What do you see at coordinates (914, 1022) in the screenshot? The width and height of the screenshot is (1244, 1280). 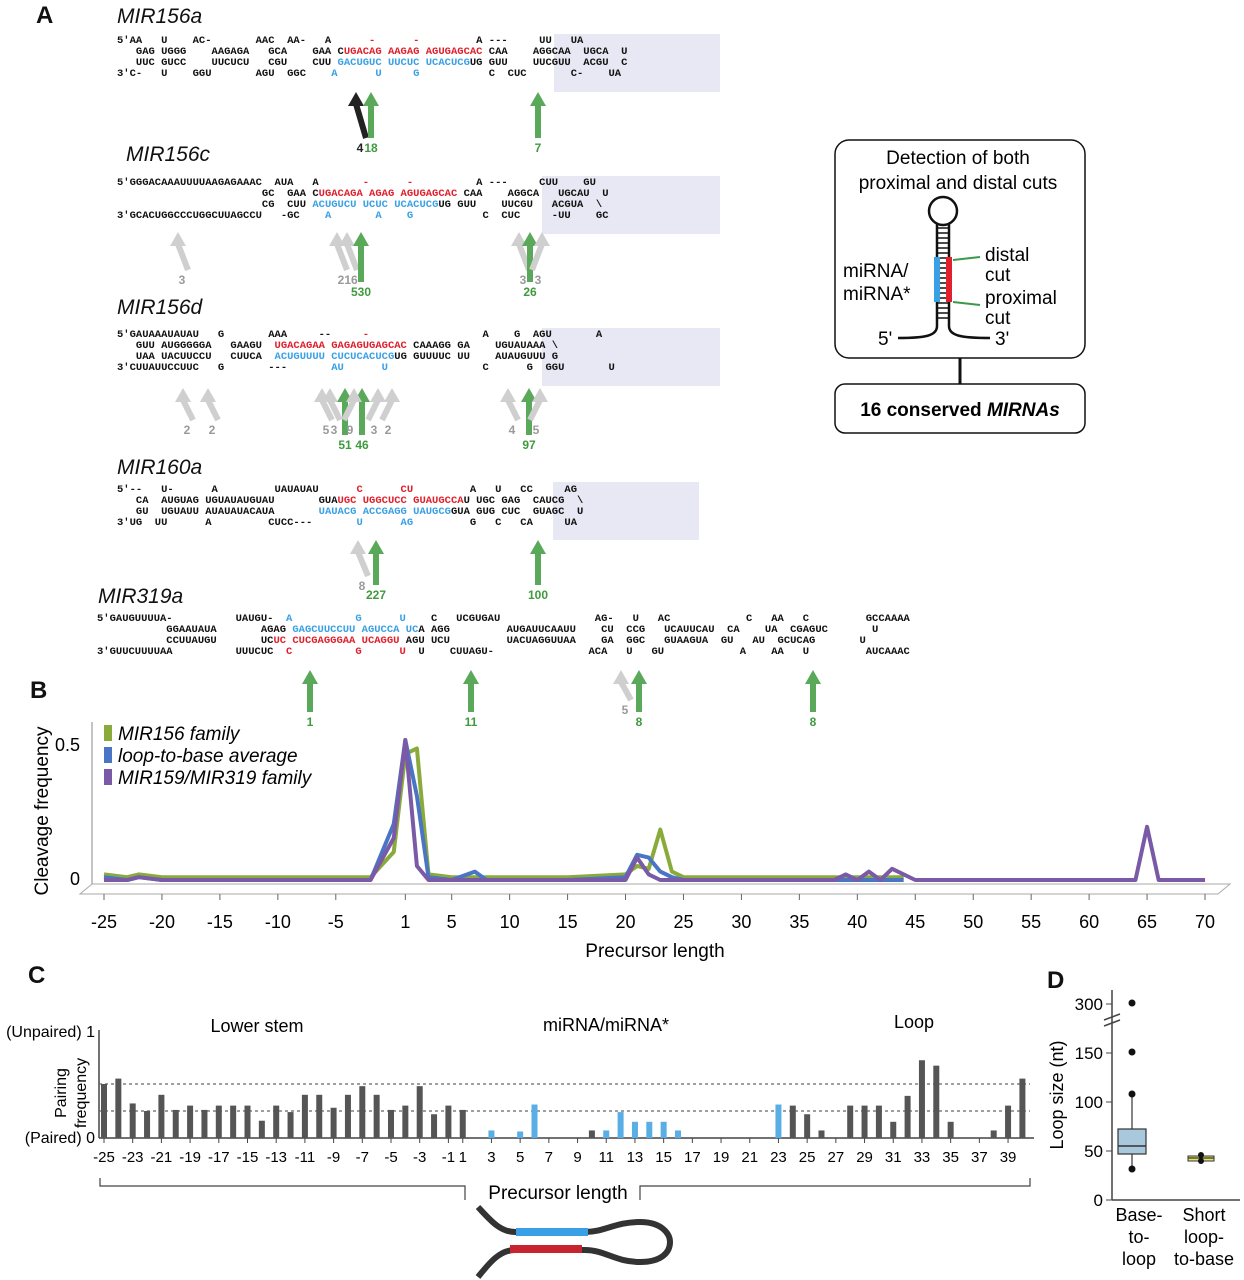 I see `region-label-loop: Loop` at bounding box center [914, 1022].